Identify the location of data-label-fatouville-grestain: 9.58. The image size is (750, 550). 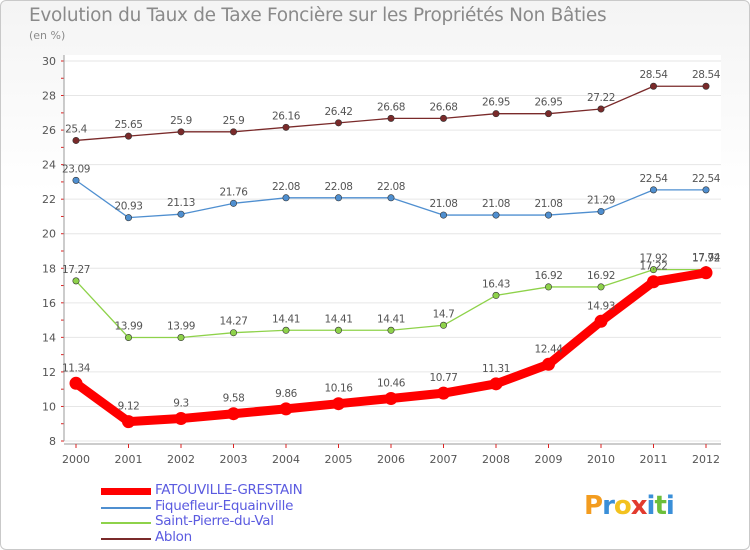
(234, 399).